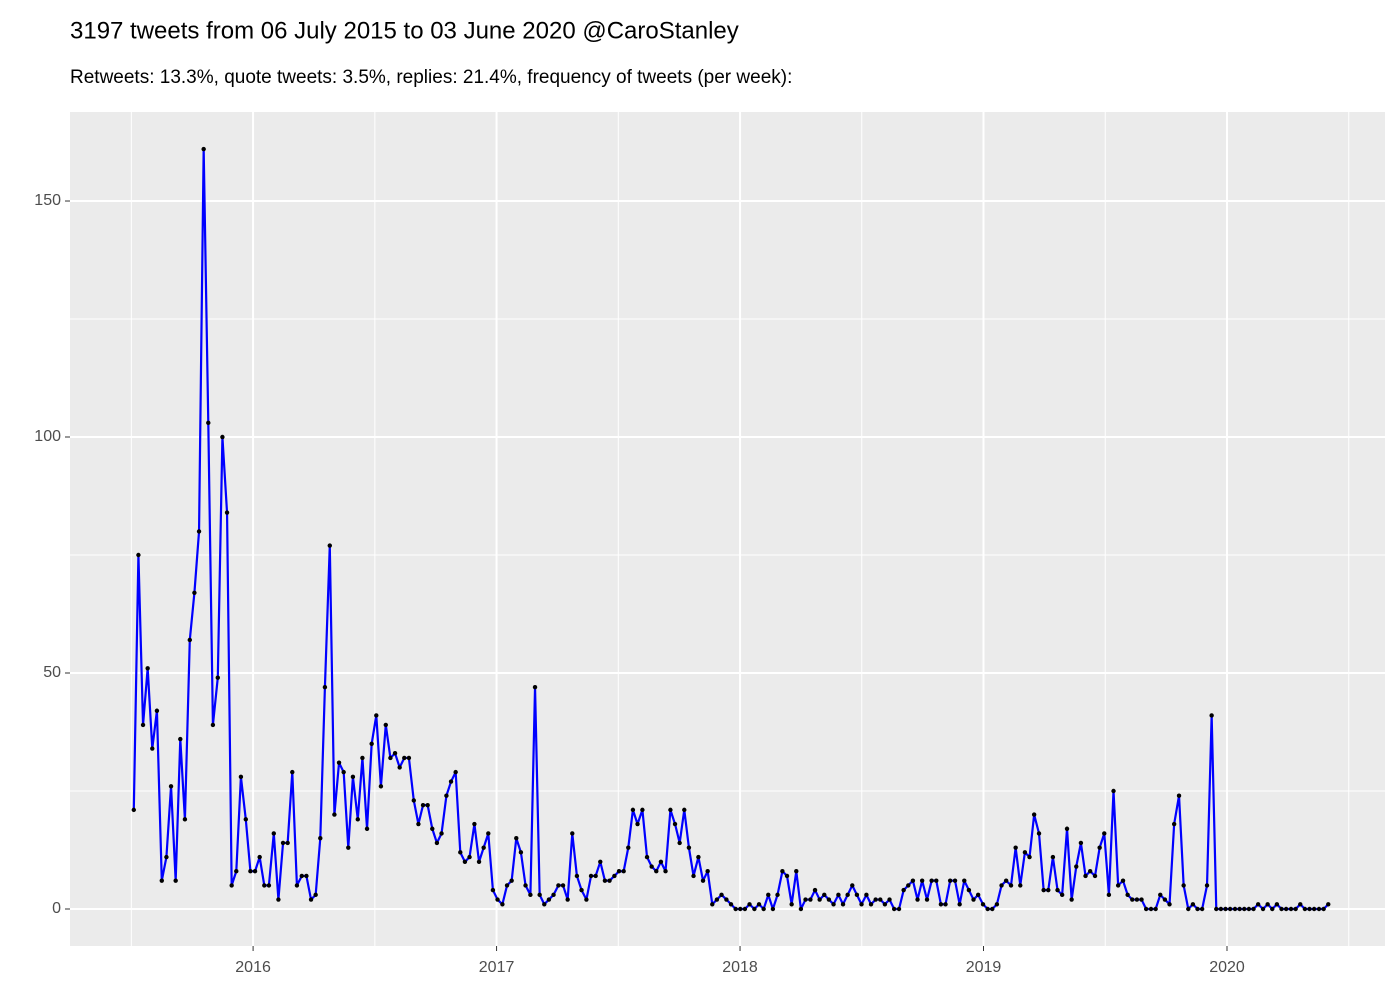  I want to click on y-tick-label: 0, so click(56, 908).